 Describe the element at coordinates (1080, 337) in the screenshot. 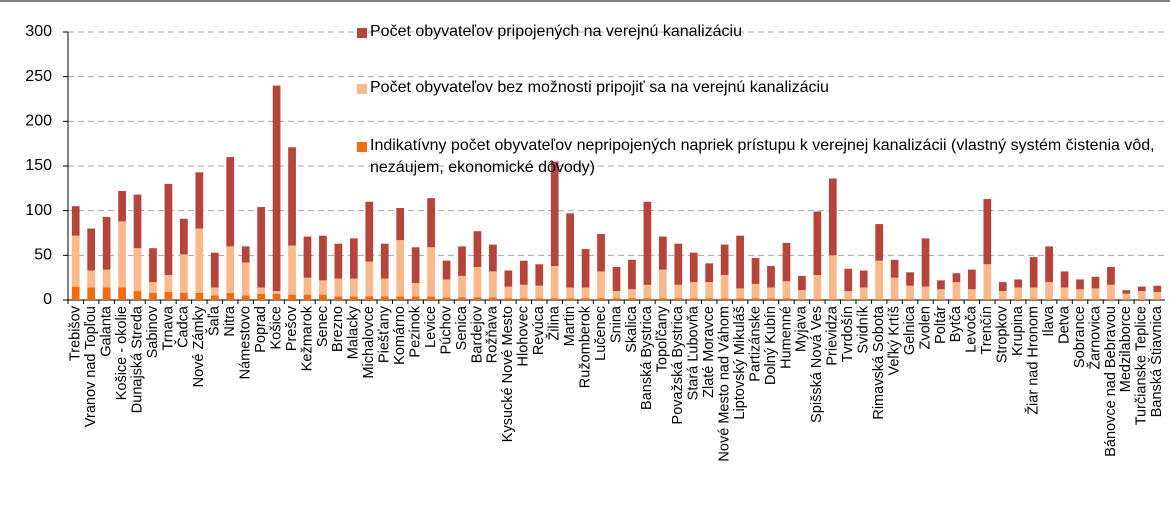

I see `x-tick-label: Sobrance` at that location.